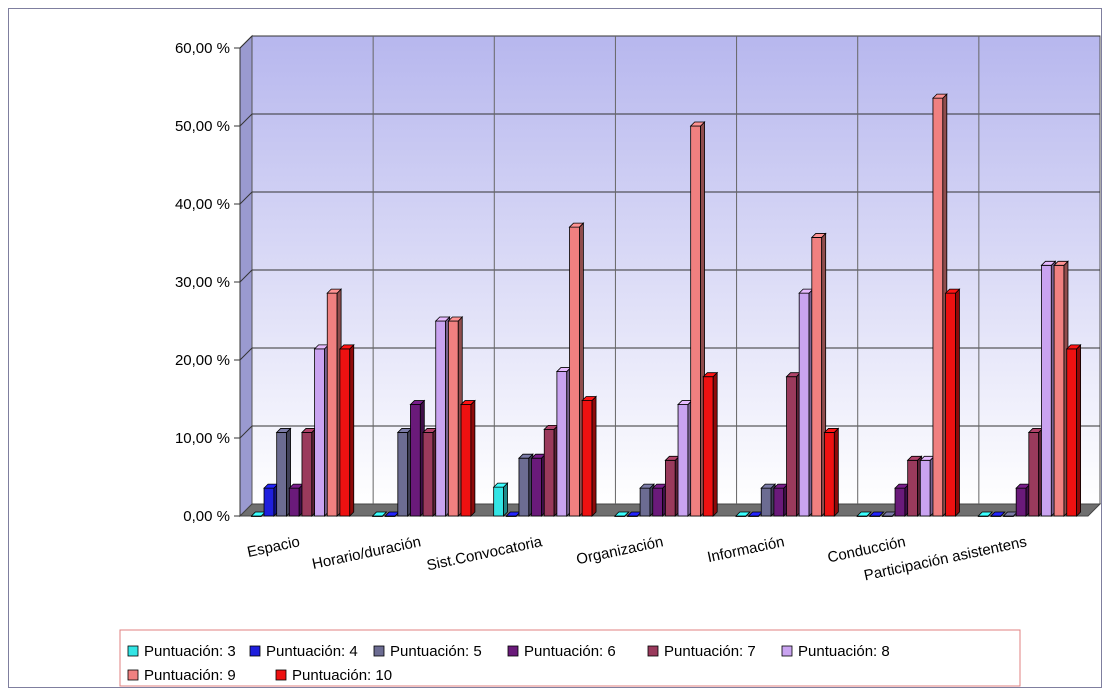 Image resolution: width=1112 pixels, height=695 pixels. Describe the element at coordinates (746, 549) in the screenshot. I see `x-tick-label: Información` at that location.